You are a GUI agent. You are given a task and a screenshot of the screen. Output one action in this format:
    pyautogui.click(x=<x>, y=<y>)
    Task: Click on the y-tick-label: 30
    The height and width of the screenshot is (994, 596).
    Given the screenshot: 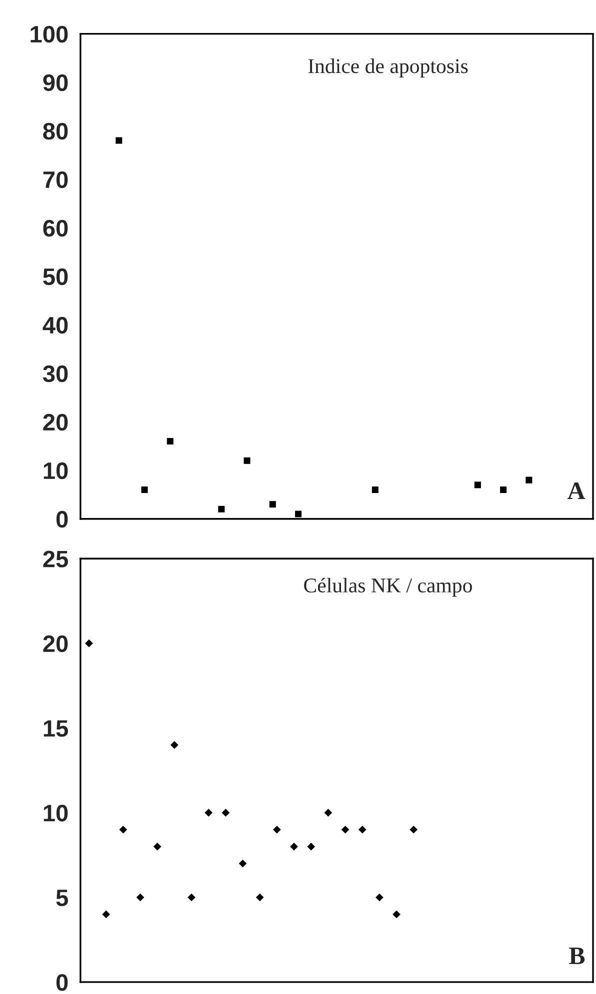 What is the action you would take?
    pyautogui.click(x=55, y=373)
    